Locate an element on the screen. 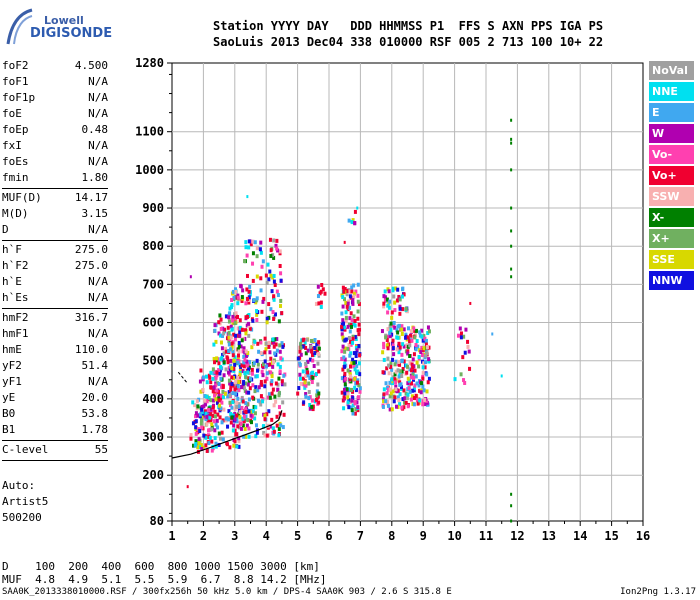 This screenshot has width=700, height=600. param-value: 316.7 is located at coordinates (91, 317).